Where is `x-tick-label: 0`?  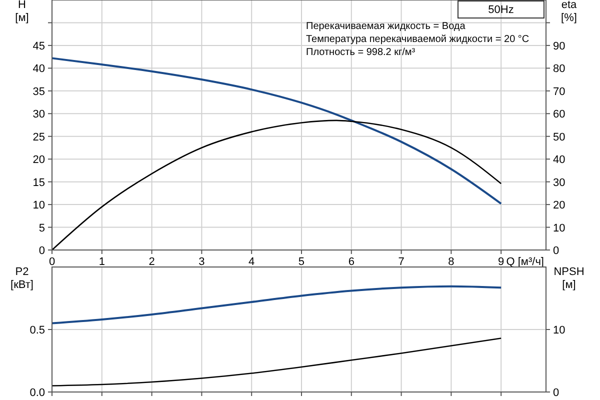 x-tick-label: 0 is located at coordinates (52, 262).